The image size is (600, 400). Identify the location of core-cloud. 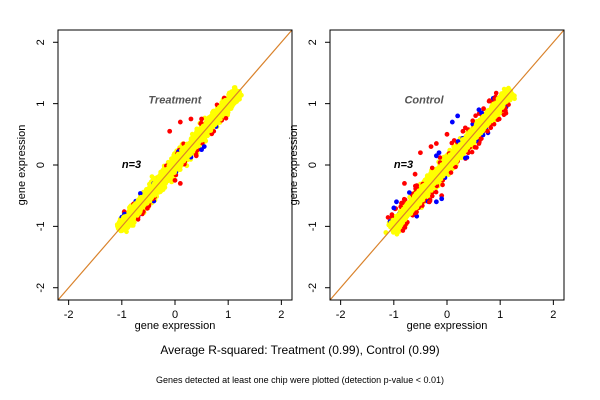
(451, 160).